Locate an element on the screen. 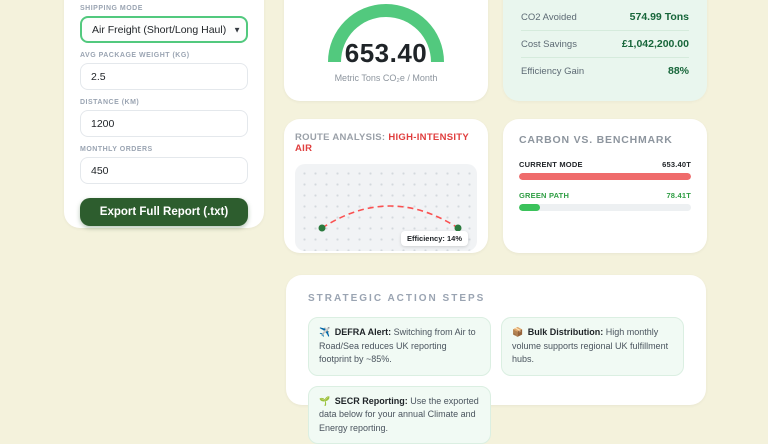 This screenshot has height=444, width=768. shipping-mode-label: SHIPPING MODE is located at coordinates (164, 8).